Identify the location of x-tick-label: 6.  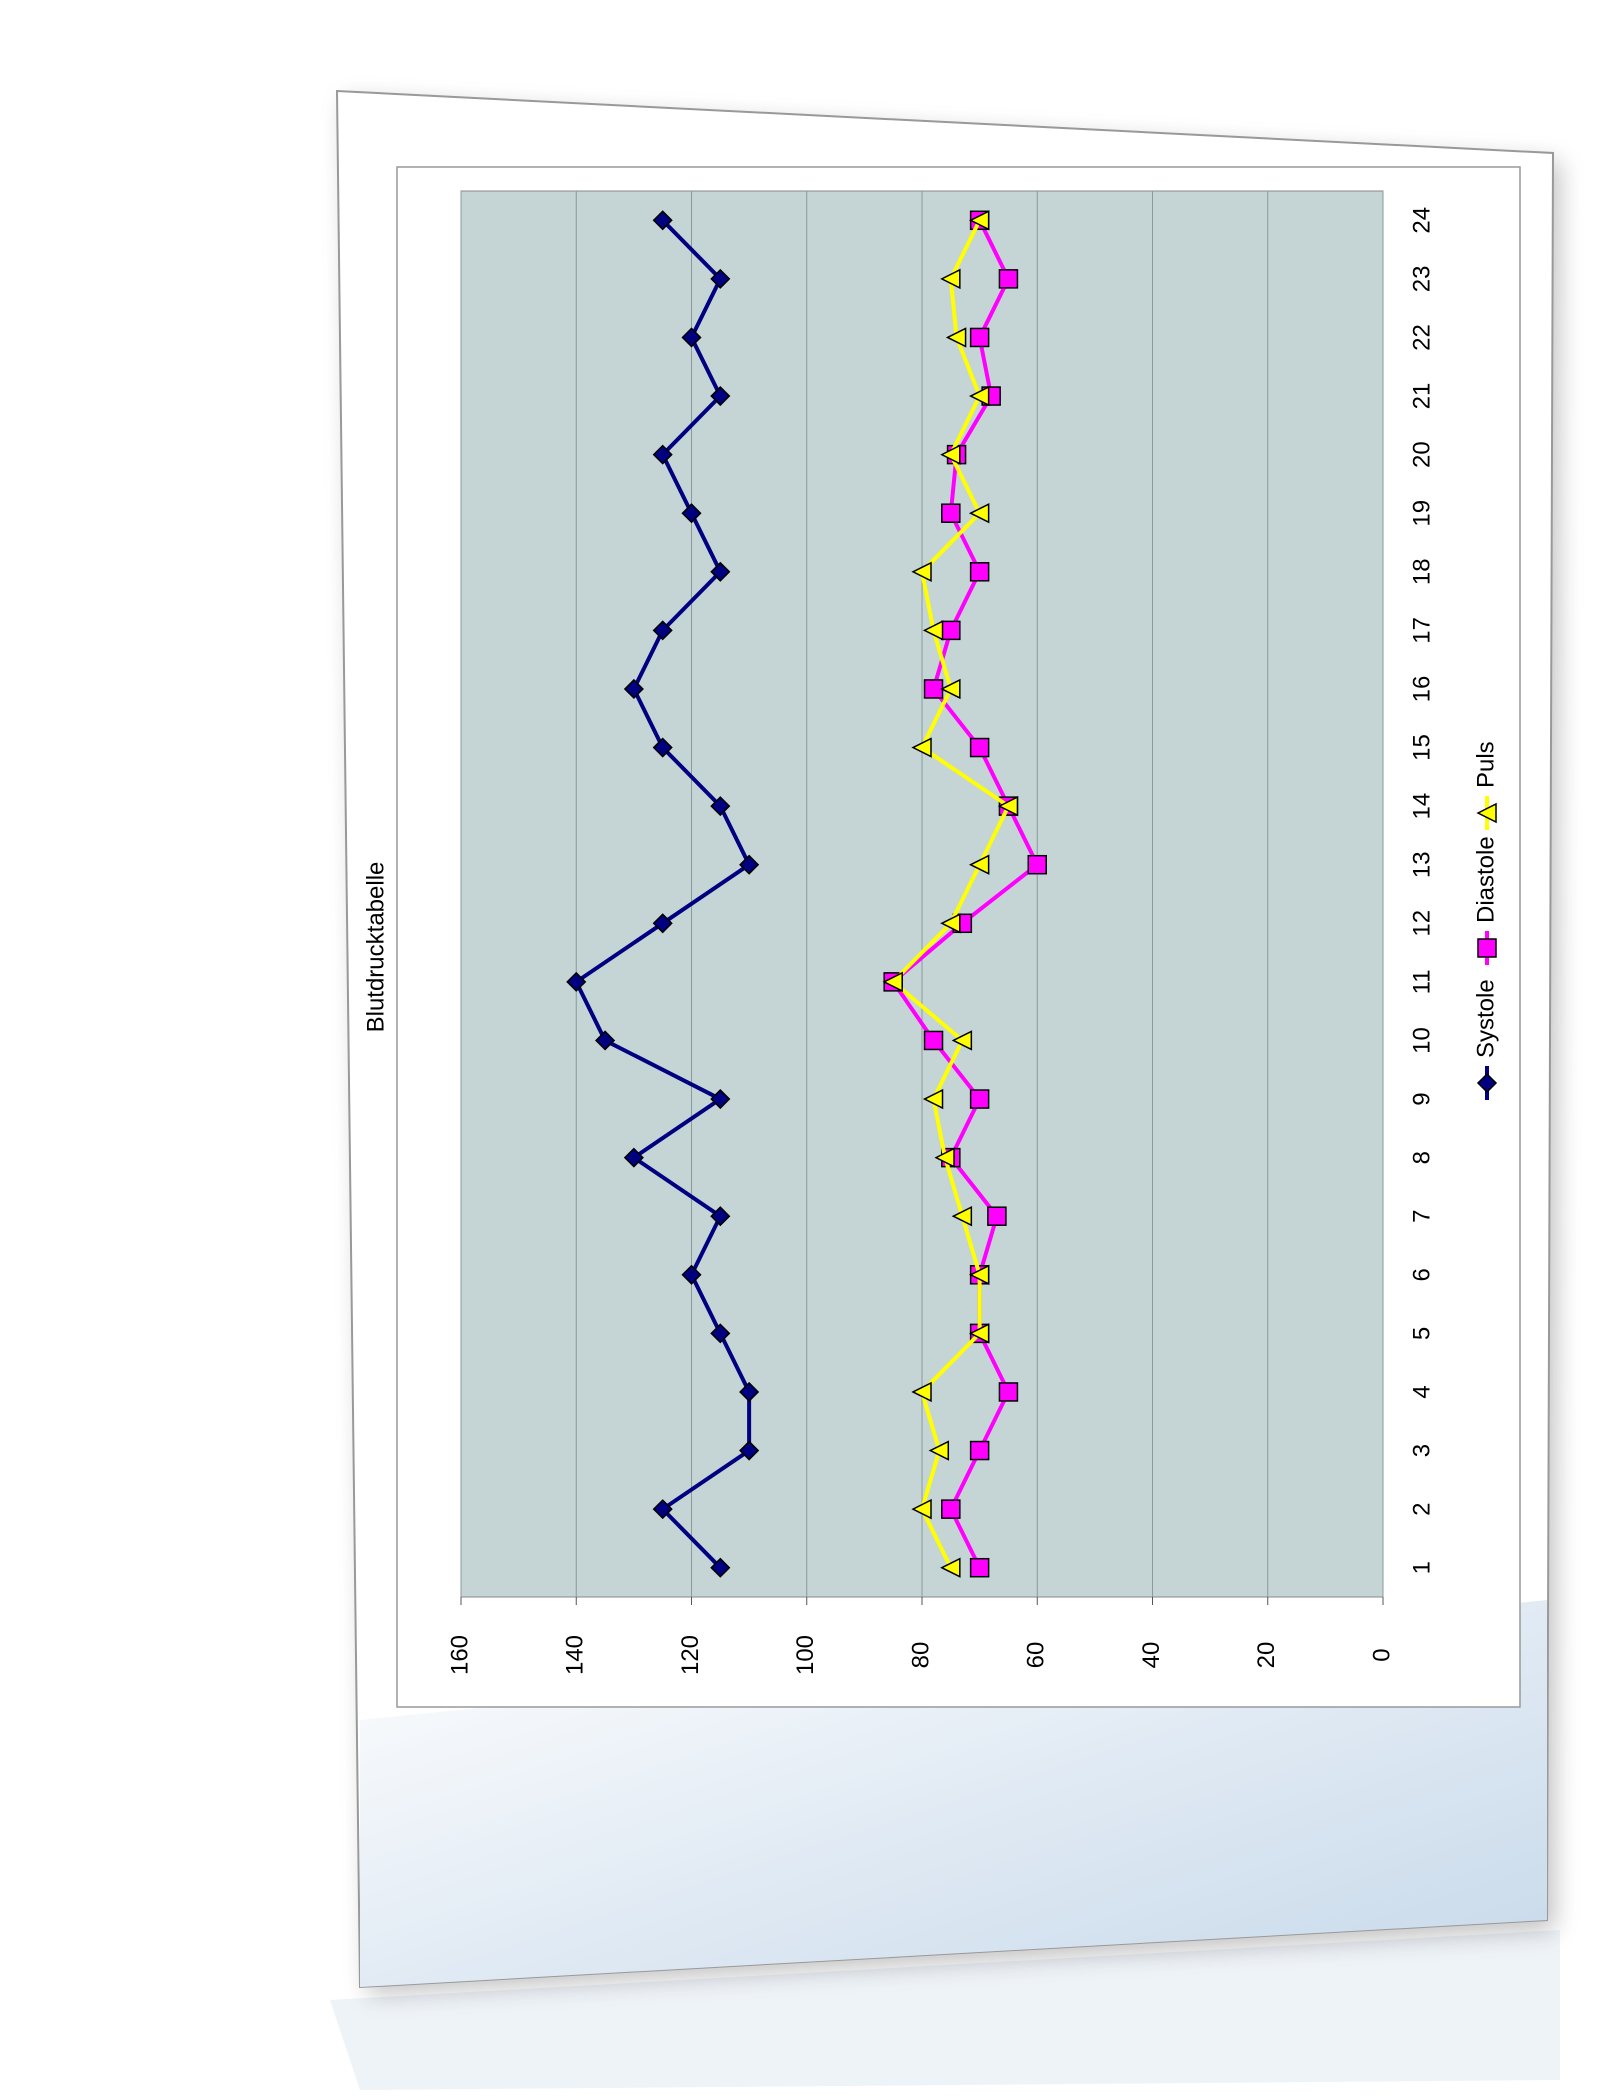
(1421, 1274).